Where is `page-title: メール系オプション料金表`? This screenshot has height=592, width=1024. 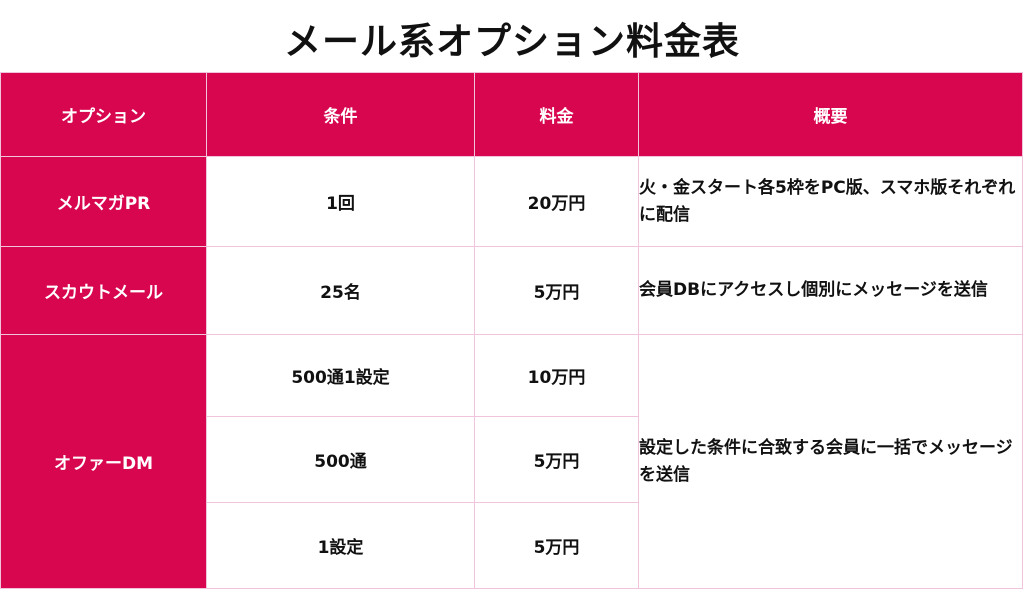 page-title: メール系オプション料金表 is located at coordinates (512, 41).